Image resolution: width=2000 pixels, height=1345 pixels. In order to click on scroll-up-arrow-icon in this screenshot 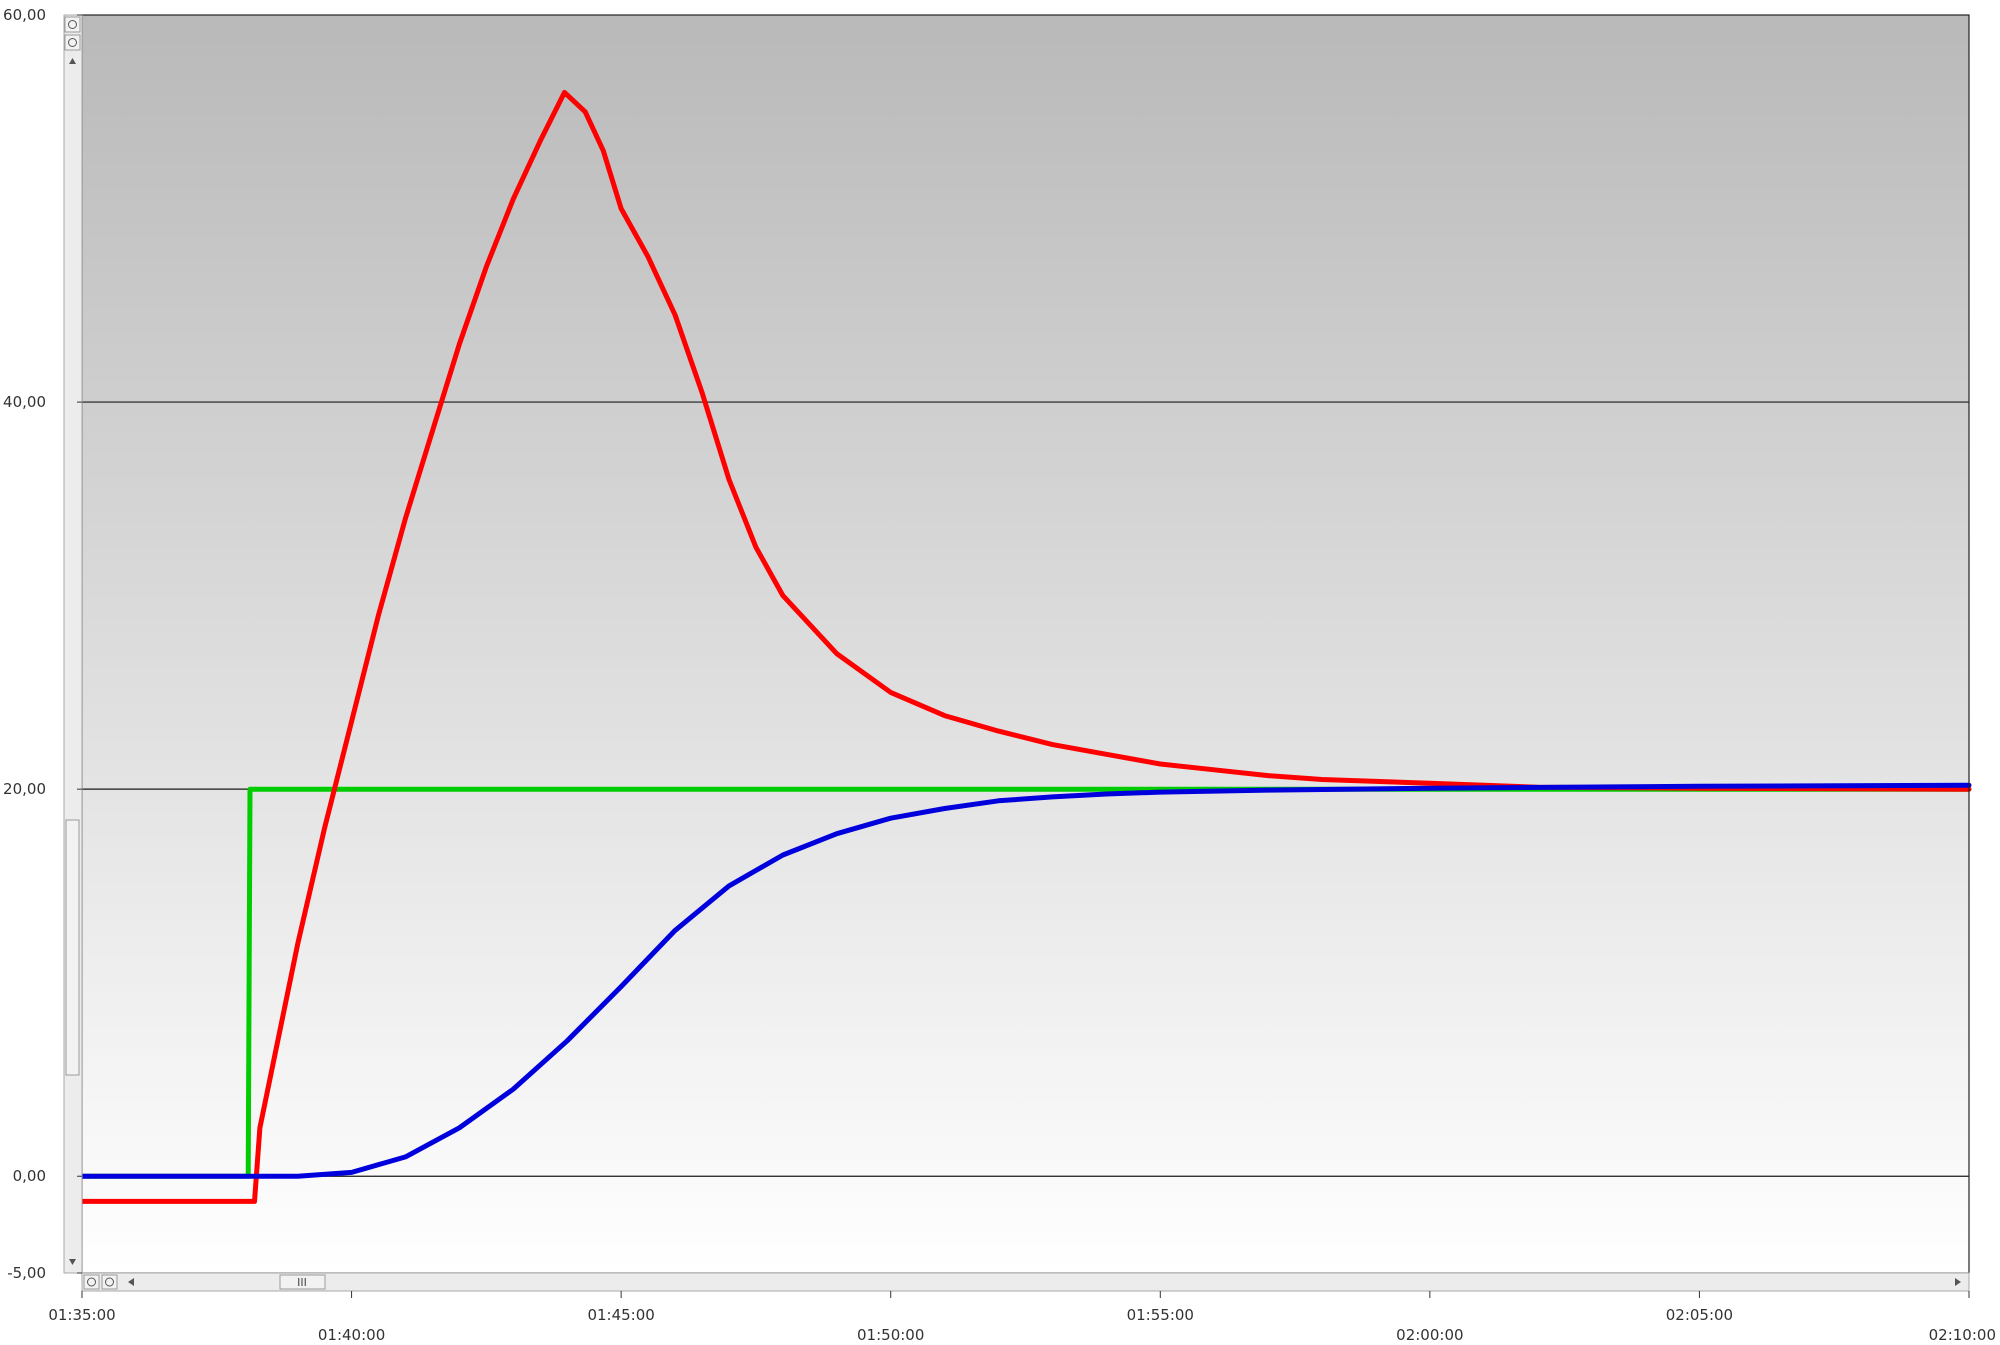, I will do `click(72, 61)`.